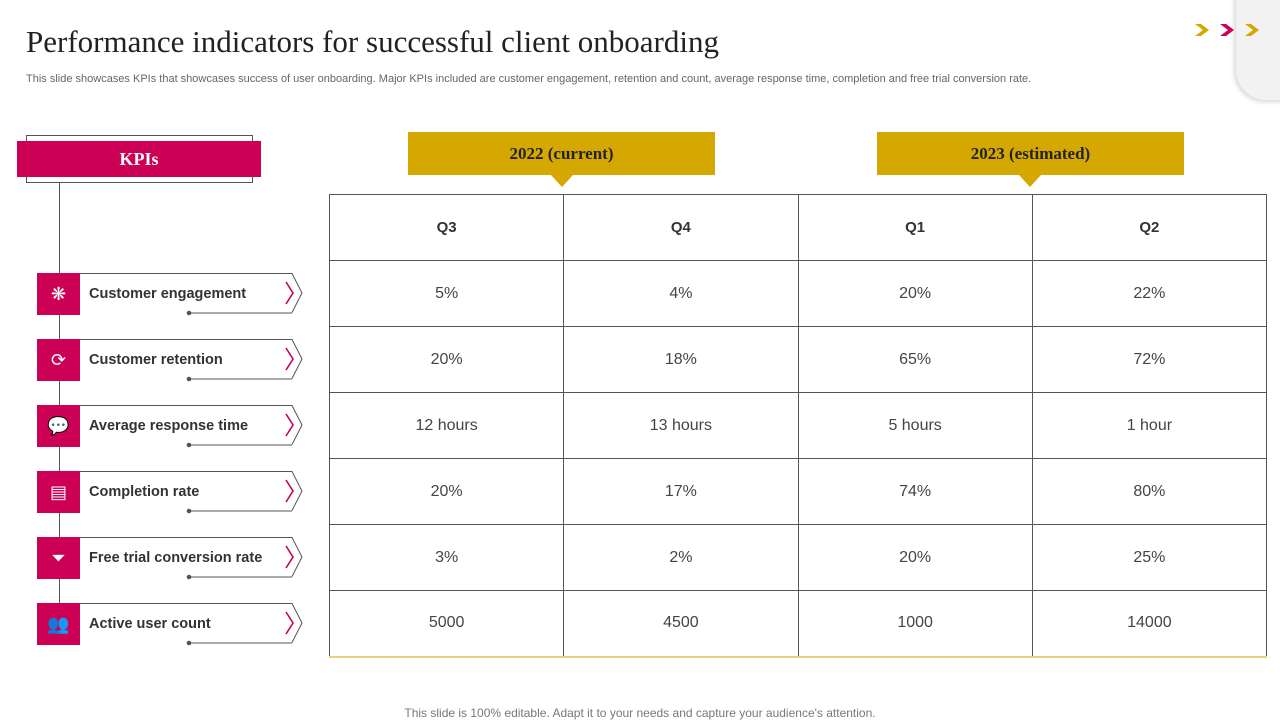 This screenshot has width=1280, height=720. I want to click on kpi-item: ▤ Completion rate, so click(170, 492).